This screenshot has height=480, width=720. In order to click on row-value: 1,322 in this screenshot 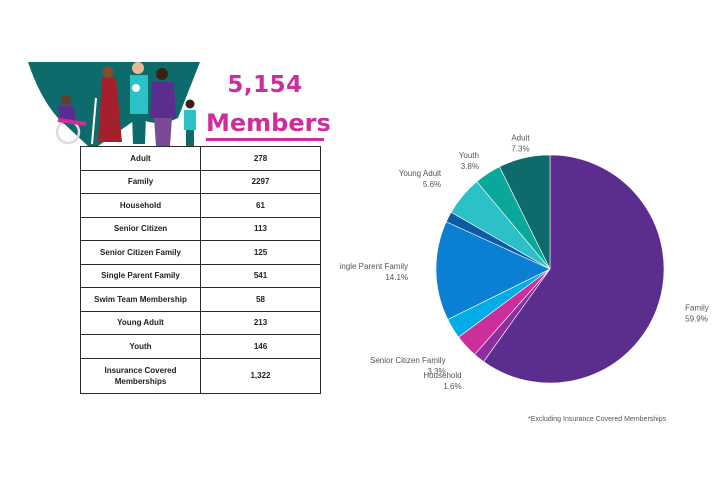, I will do `click(260, 375)`.